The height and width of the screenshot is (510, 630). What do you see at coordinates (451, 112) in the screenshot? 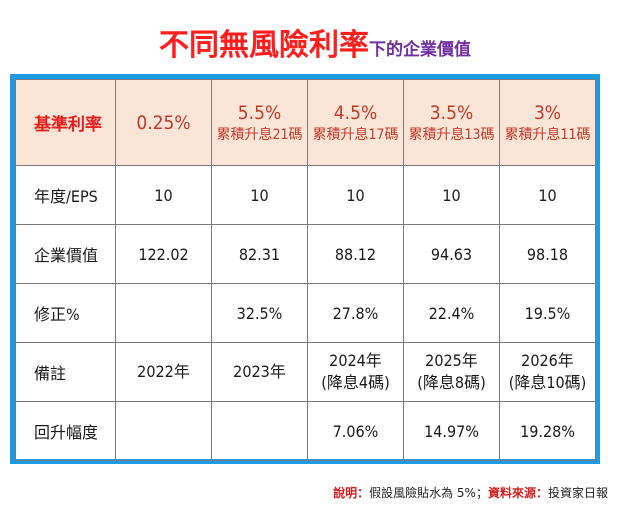
I see `rate-value: 3.5%` at bounding box center [451, 112].